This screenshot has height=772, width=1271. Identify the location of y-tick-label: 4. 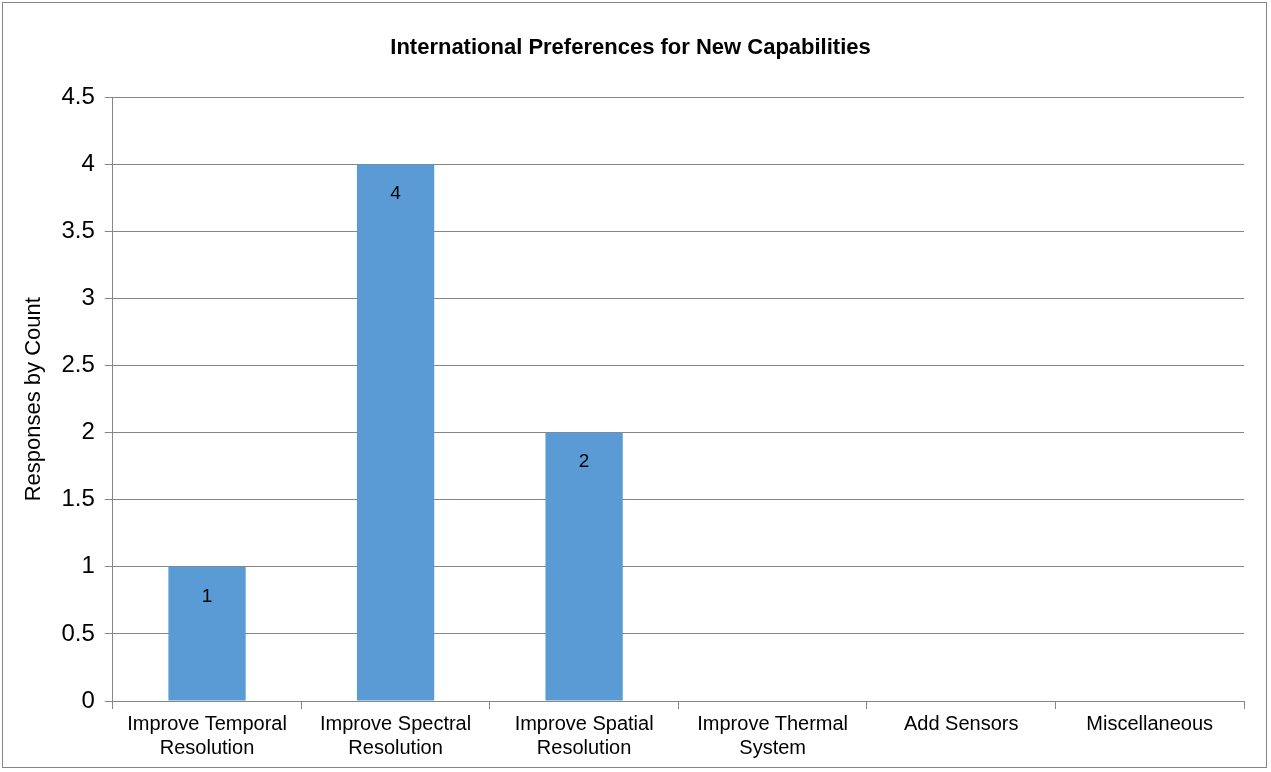
(88, 163).